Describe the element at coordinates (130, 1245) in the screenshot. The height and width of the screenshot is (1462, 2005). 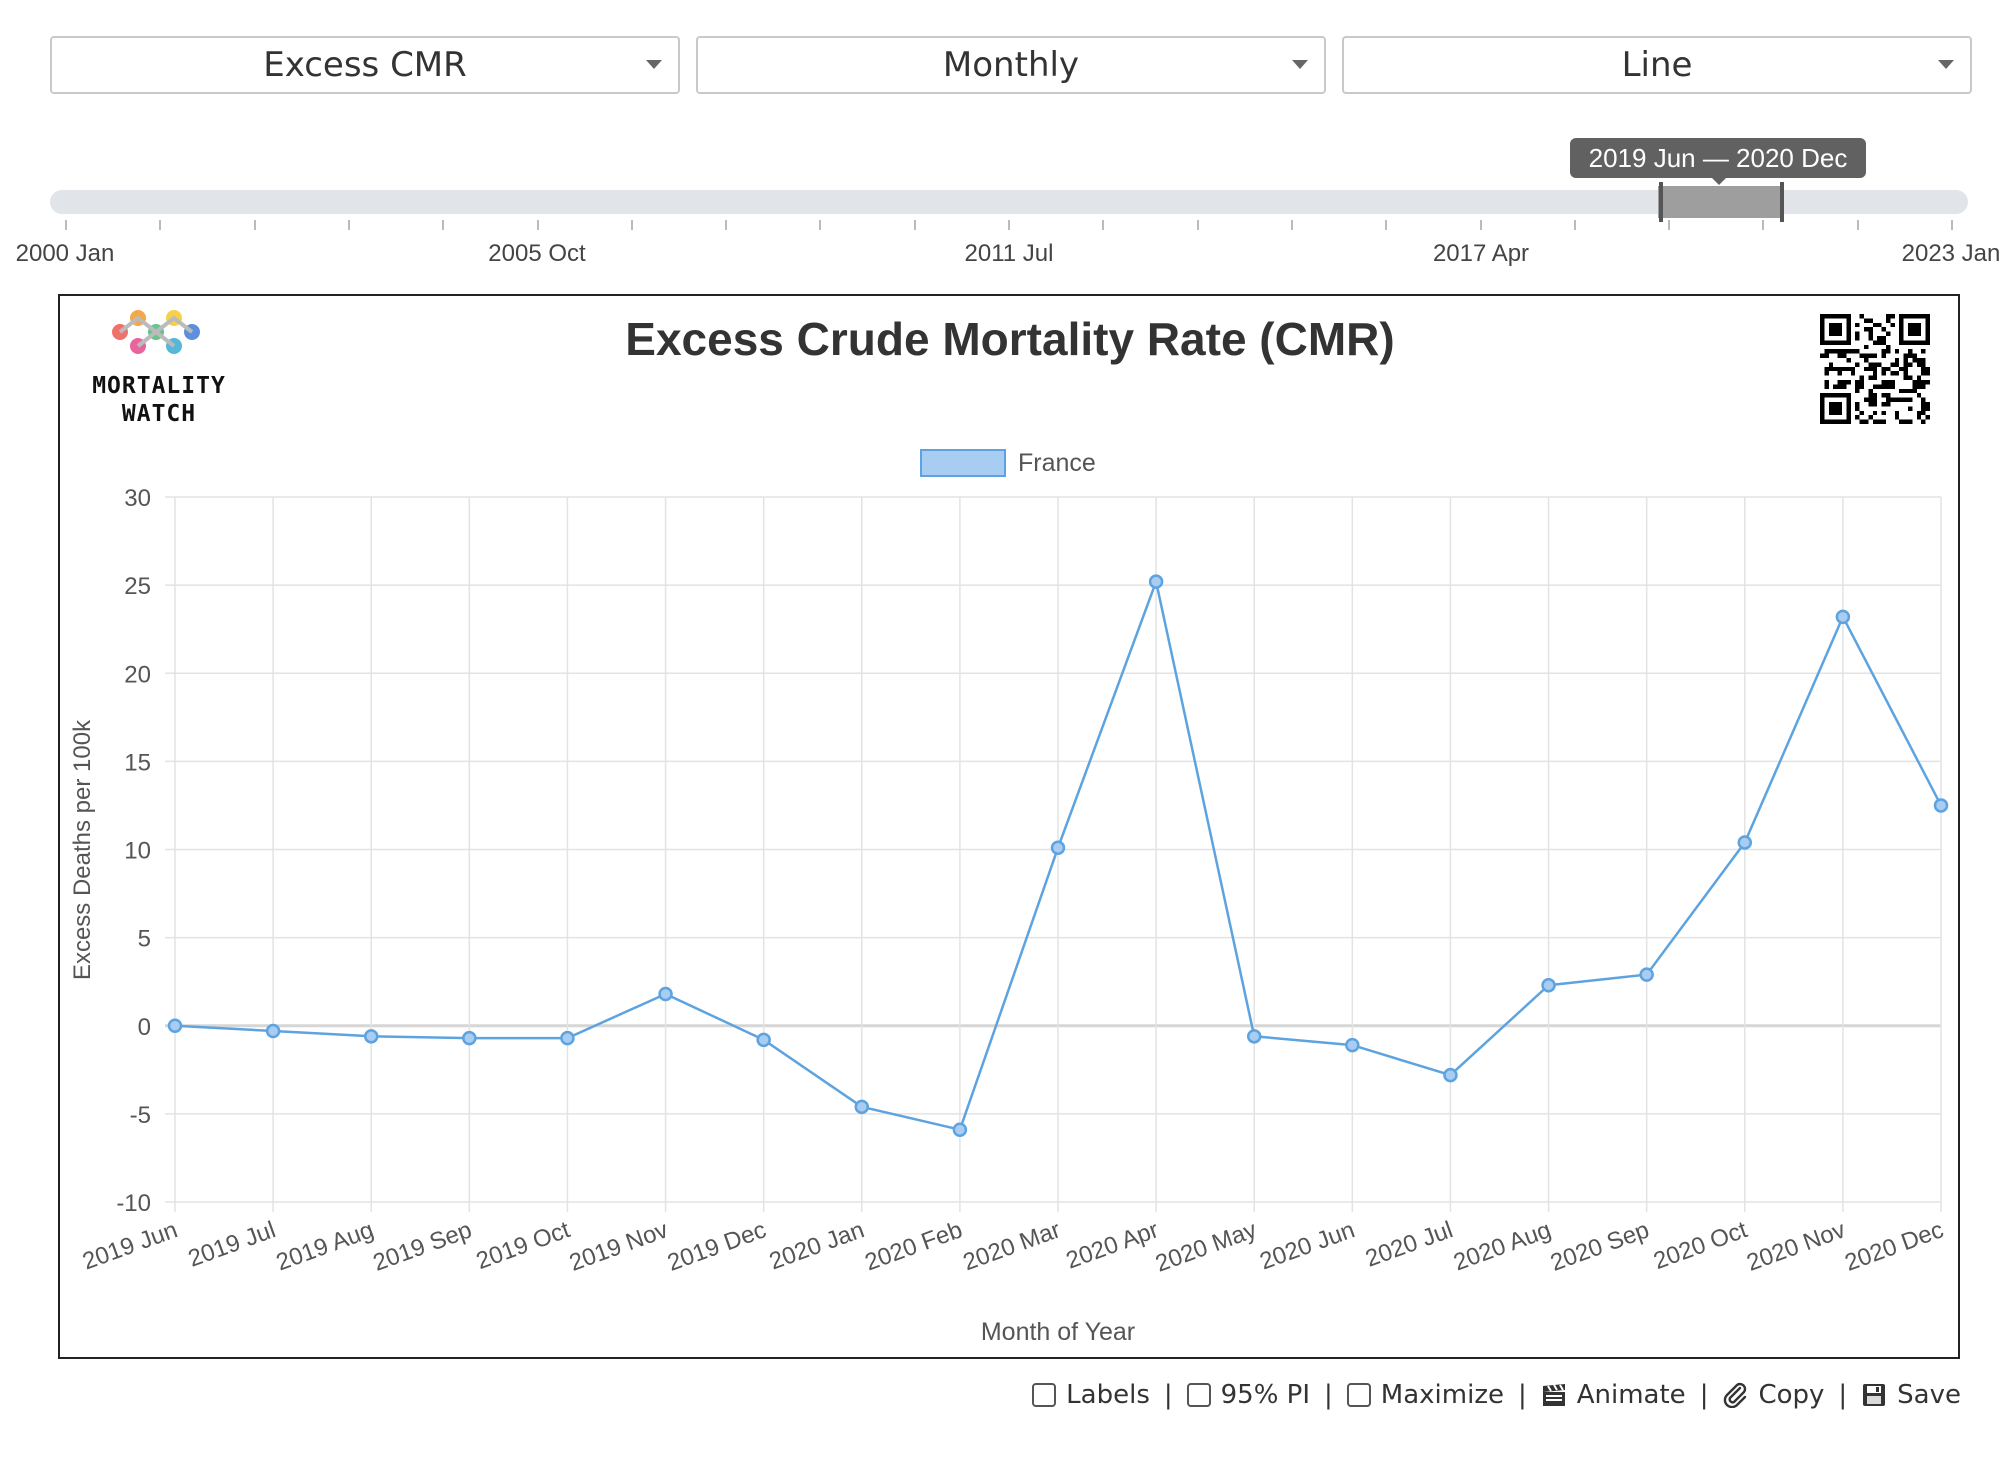
I see `x-tick-label: 2019 Jun` at that location.